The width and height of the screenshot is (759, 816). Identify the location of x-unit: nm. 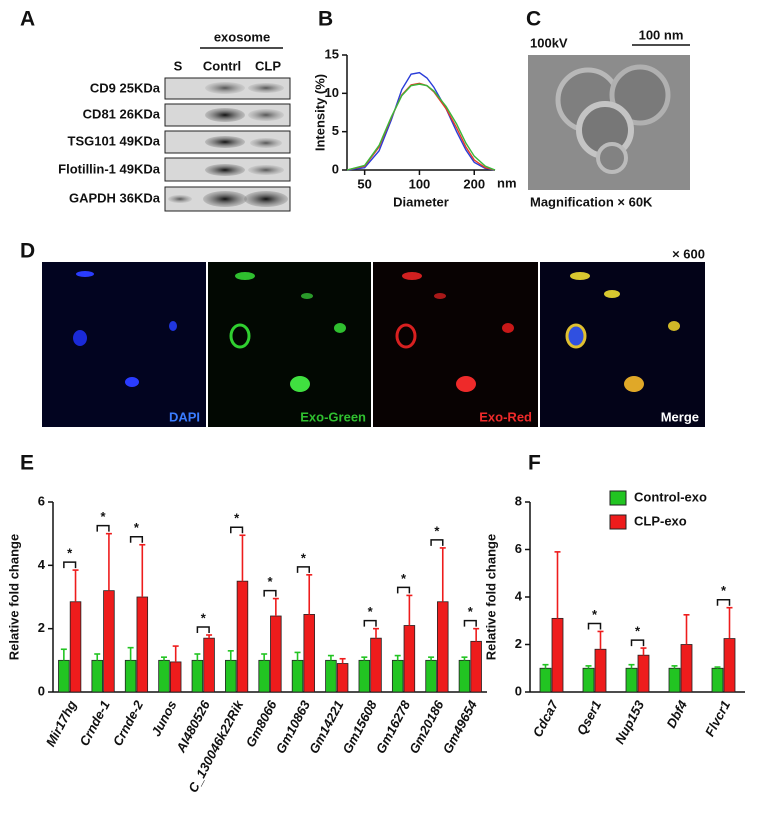
(507, 182).